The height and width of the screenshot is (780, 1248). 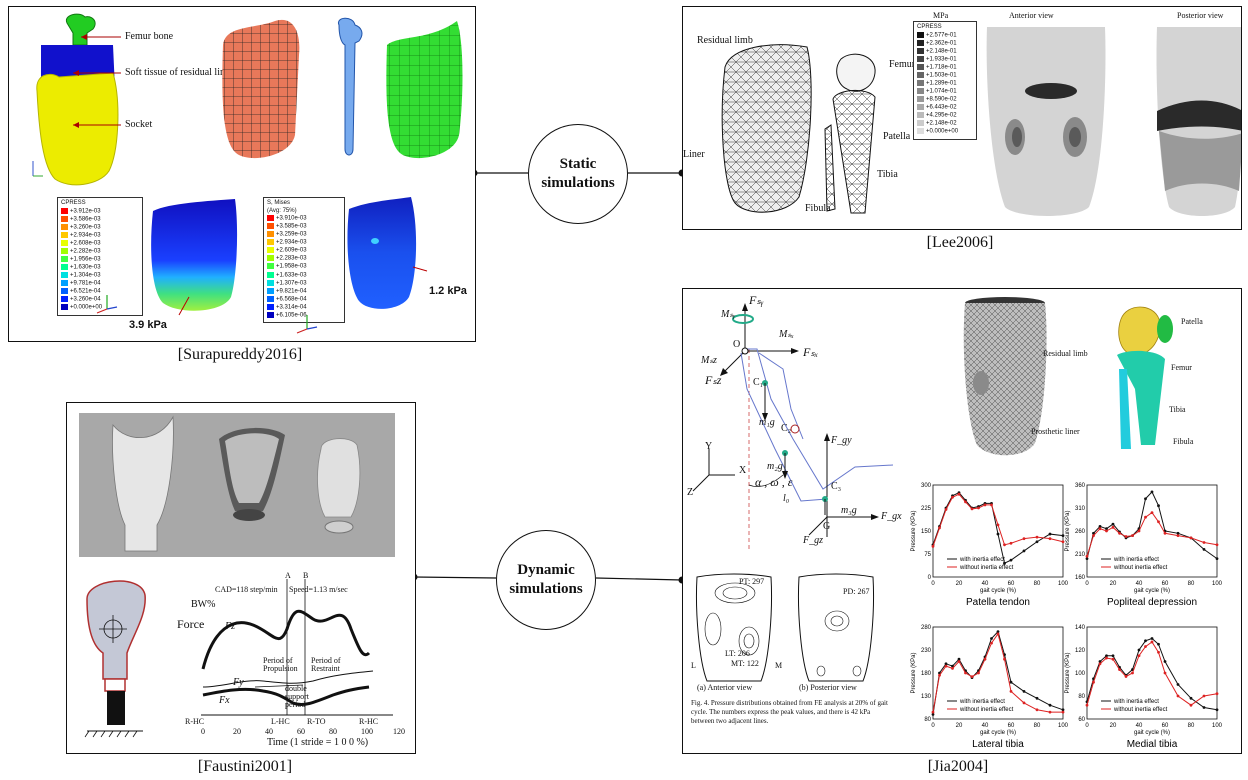 I want to click on legend-entry: +3.910e-03, so click(x=304, y=219).